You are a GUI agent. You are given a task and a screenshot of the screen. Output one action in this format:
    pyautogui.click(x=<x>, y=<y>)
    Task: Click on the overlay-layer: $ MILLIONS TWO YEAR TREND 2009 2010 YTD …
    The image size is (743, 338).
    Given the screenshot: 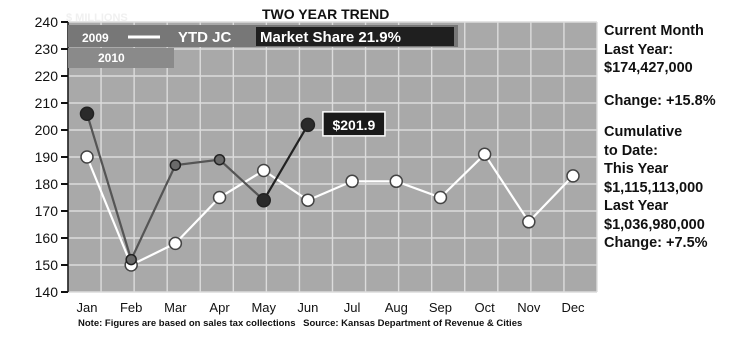 What is the action you would take?
    pyautogui.click(x=262, y=37)
    